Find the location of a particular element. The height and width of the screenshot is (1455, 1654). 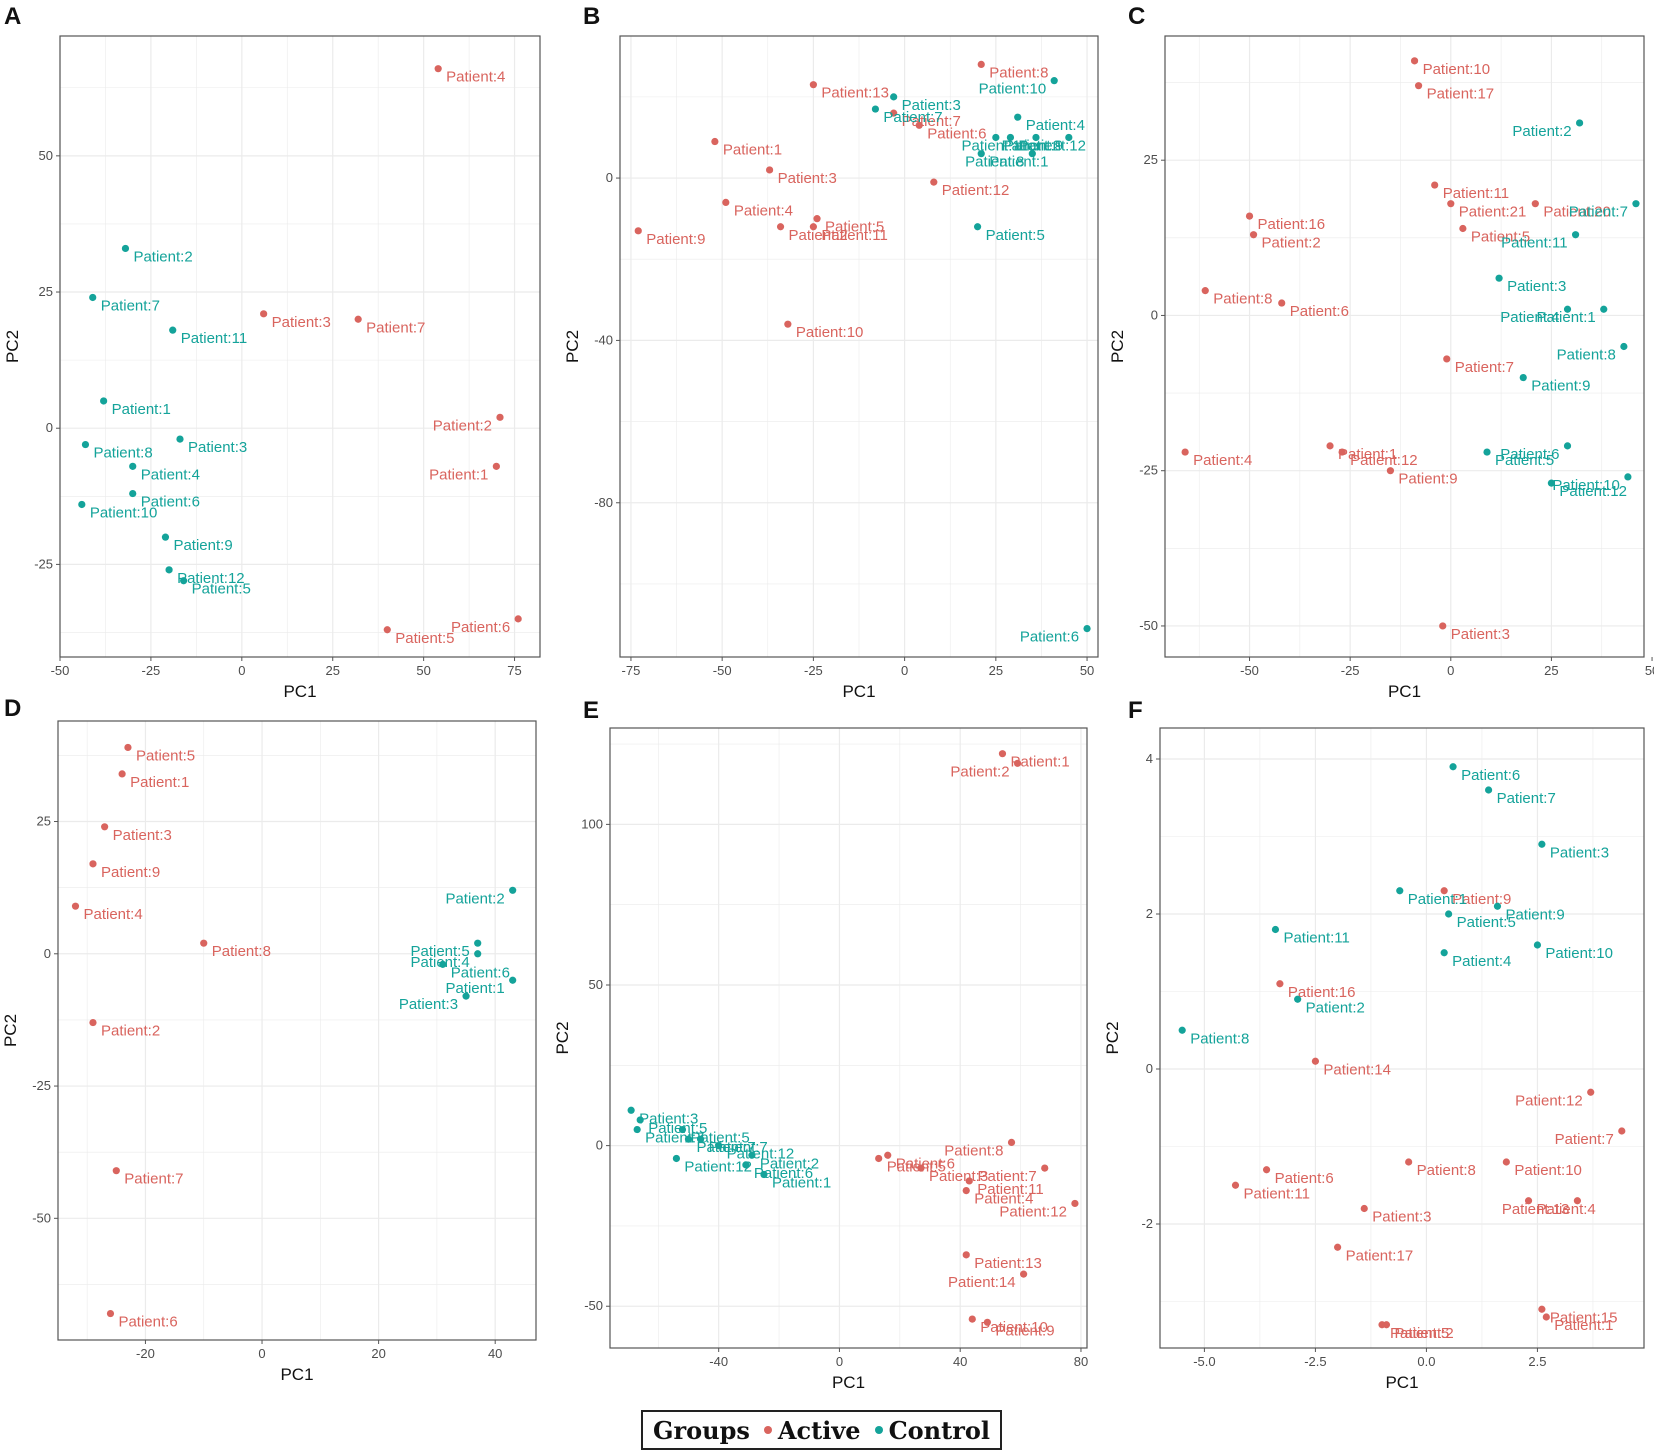

y-tick-label: 25 is located at coordinates (1151, 159).